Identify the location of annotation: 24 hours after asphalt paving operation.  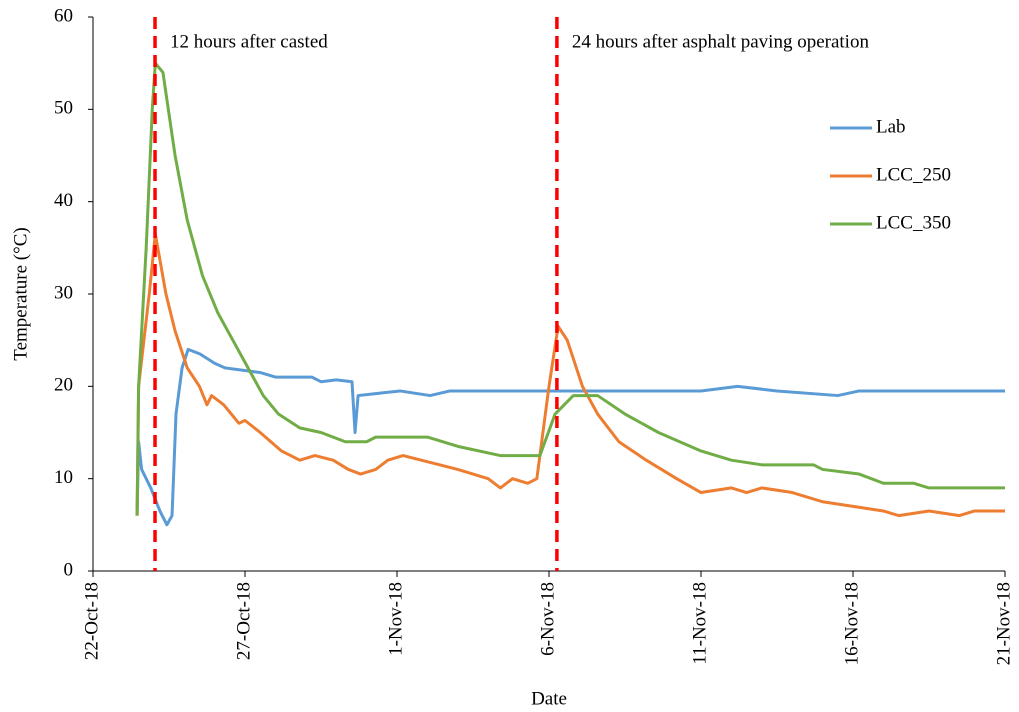
(721, 41).